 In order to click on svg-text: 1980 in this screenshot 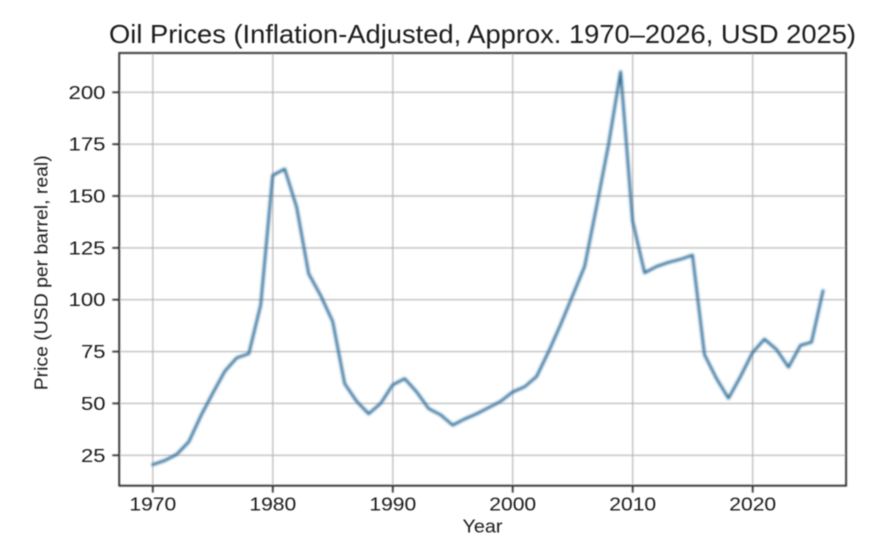, I will do `click(272, 504)`.